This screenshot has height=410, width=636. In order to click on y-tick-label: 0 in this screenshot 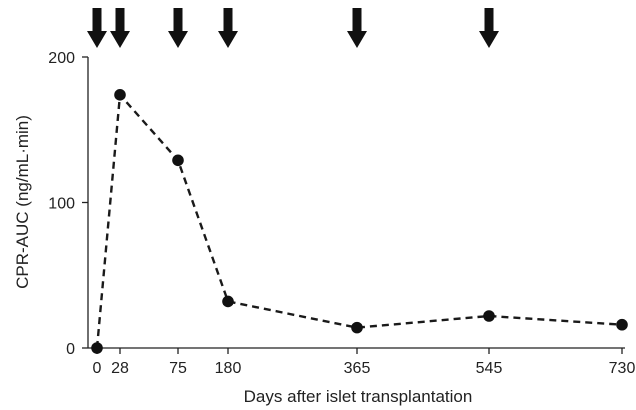, I will do `click(70, 349)`.